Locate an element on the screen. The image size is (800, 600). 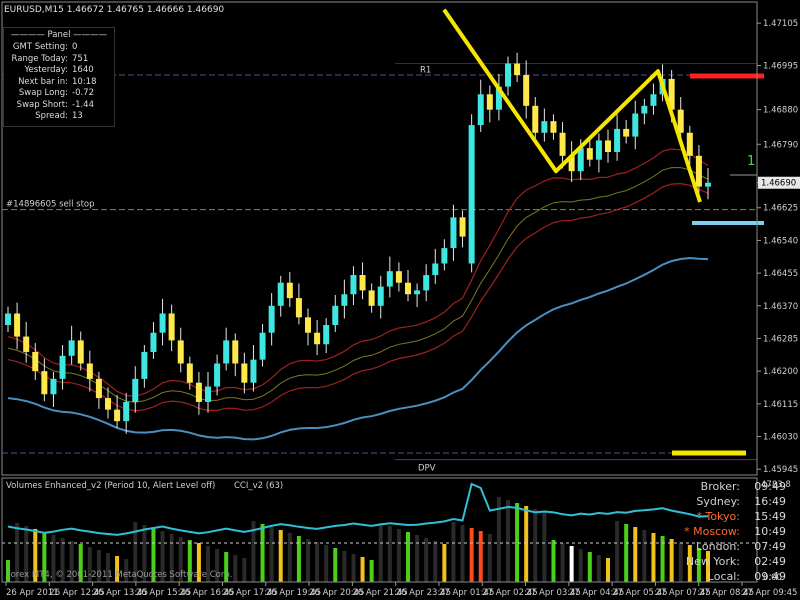
panel-value: 751 is located at coordinates (80, 58).